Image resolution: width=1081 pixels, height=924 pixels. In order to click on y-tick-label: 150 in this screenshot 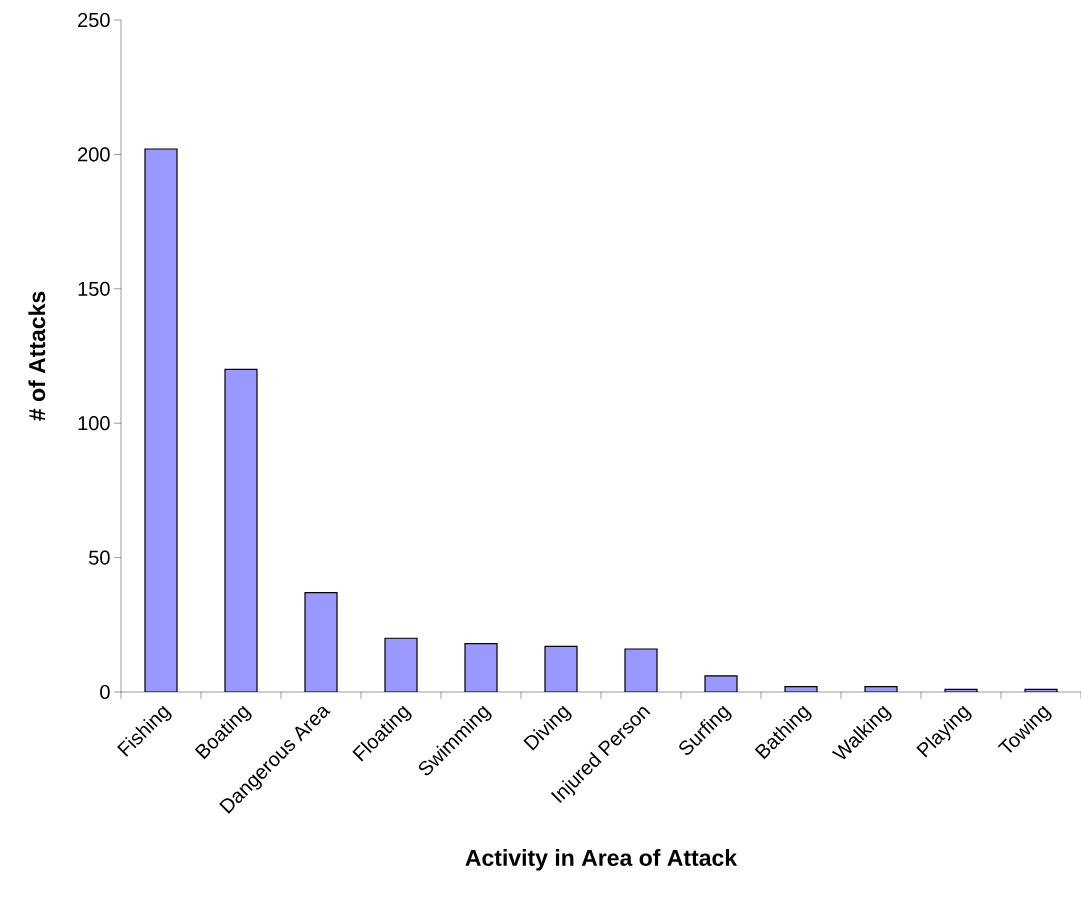, I will do `click(94, 288)`.